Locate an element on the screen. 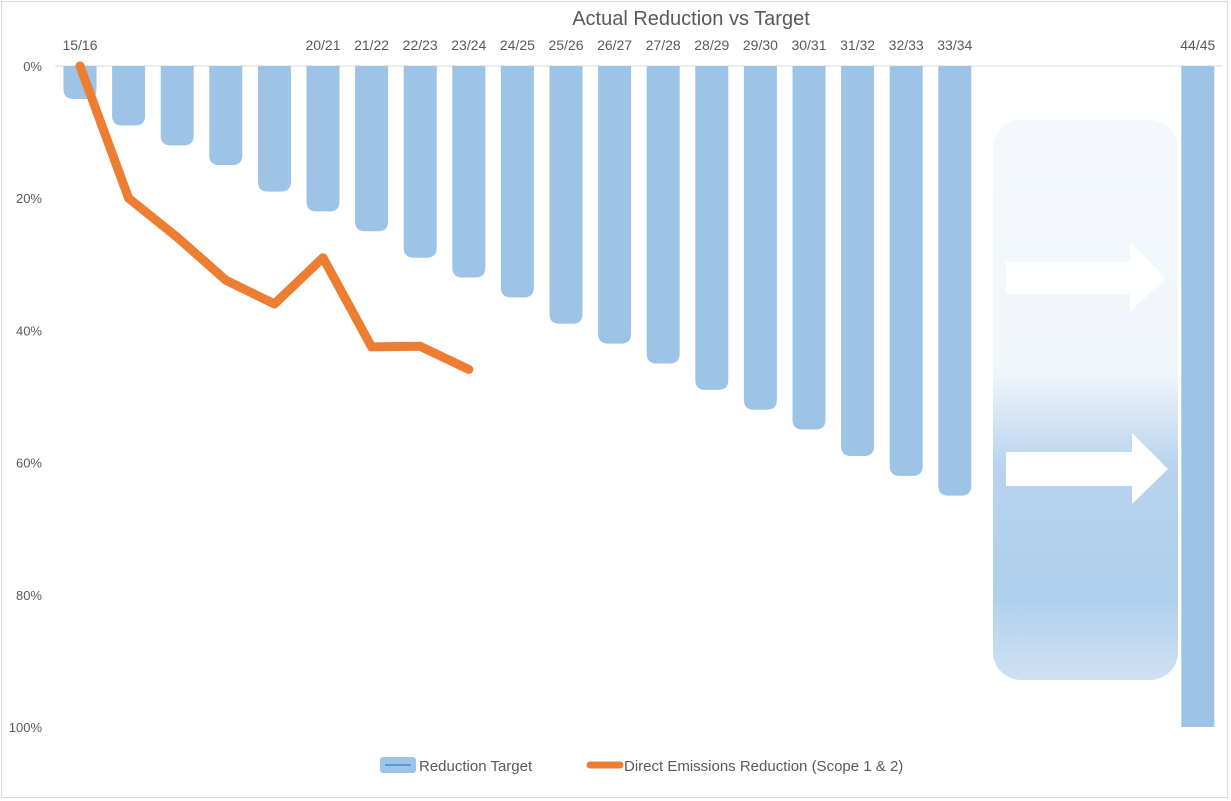 Image resolution: width=1231 pixels, height=801 pixels. x-tick-label: 29/30 is located at coordinates (760, 45).